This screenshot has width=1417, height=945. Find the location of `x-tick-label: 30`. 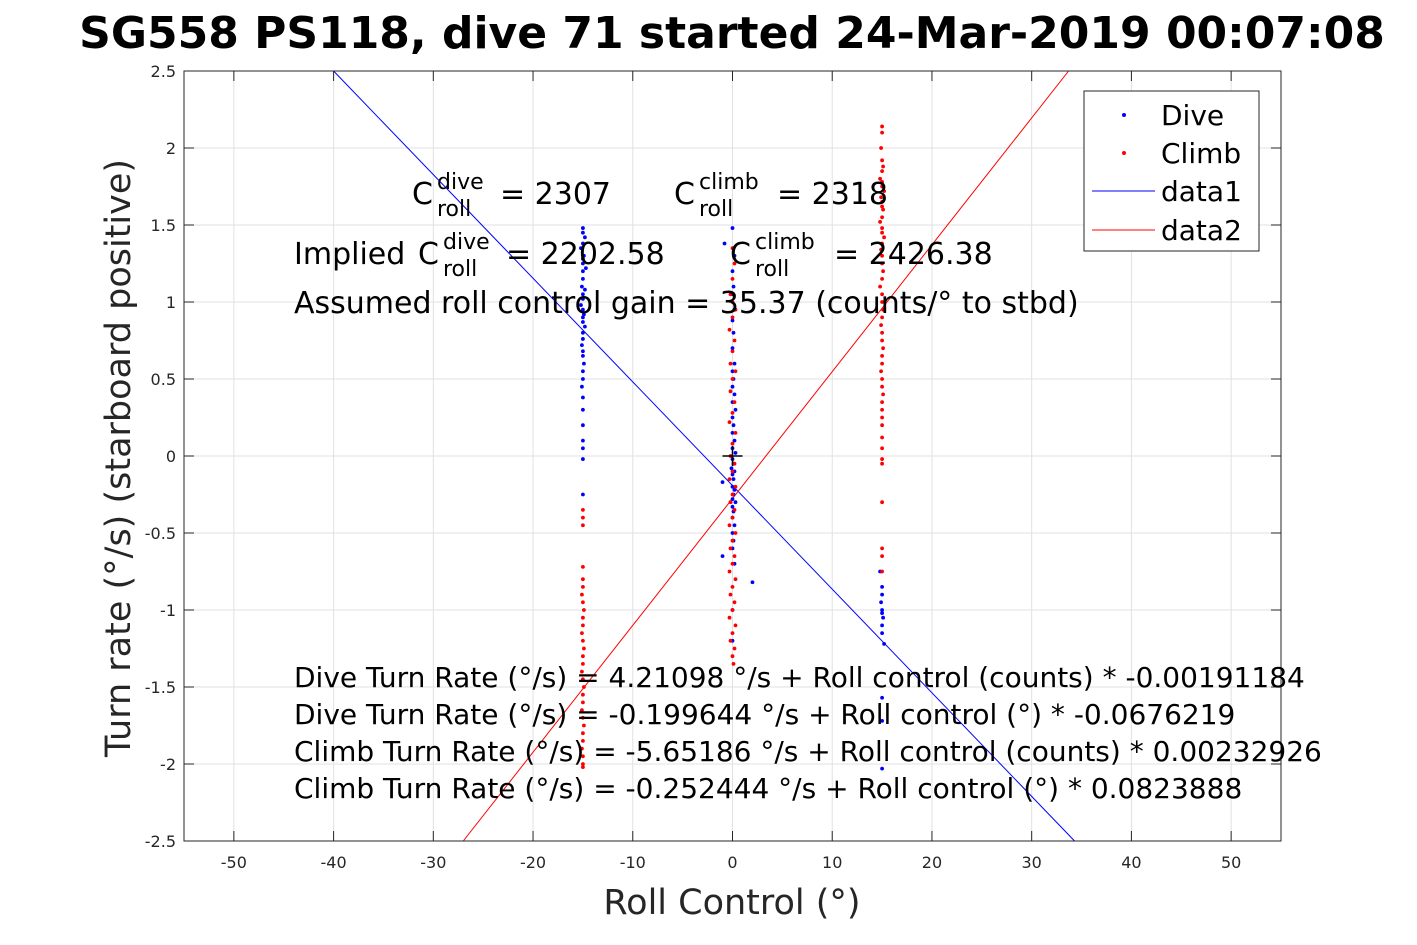

x-tick-label: 30 is located at coordinates (1032, 862).